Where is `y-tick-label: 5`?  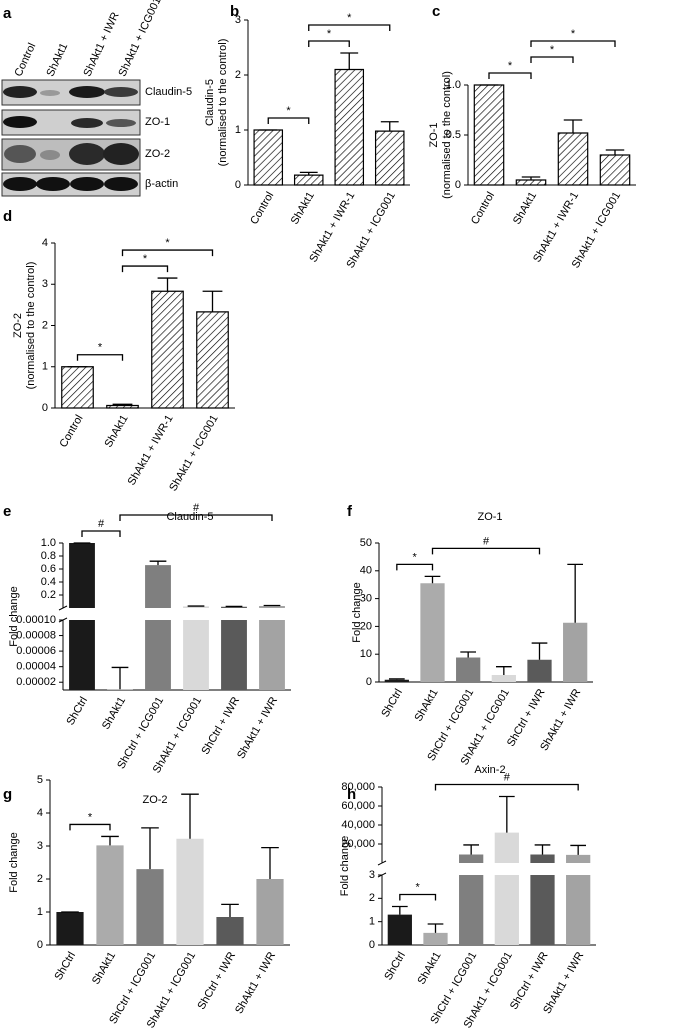
y-tick-label: 5 is located at coordinates (40, 780).